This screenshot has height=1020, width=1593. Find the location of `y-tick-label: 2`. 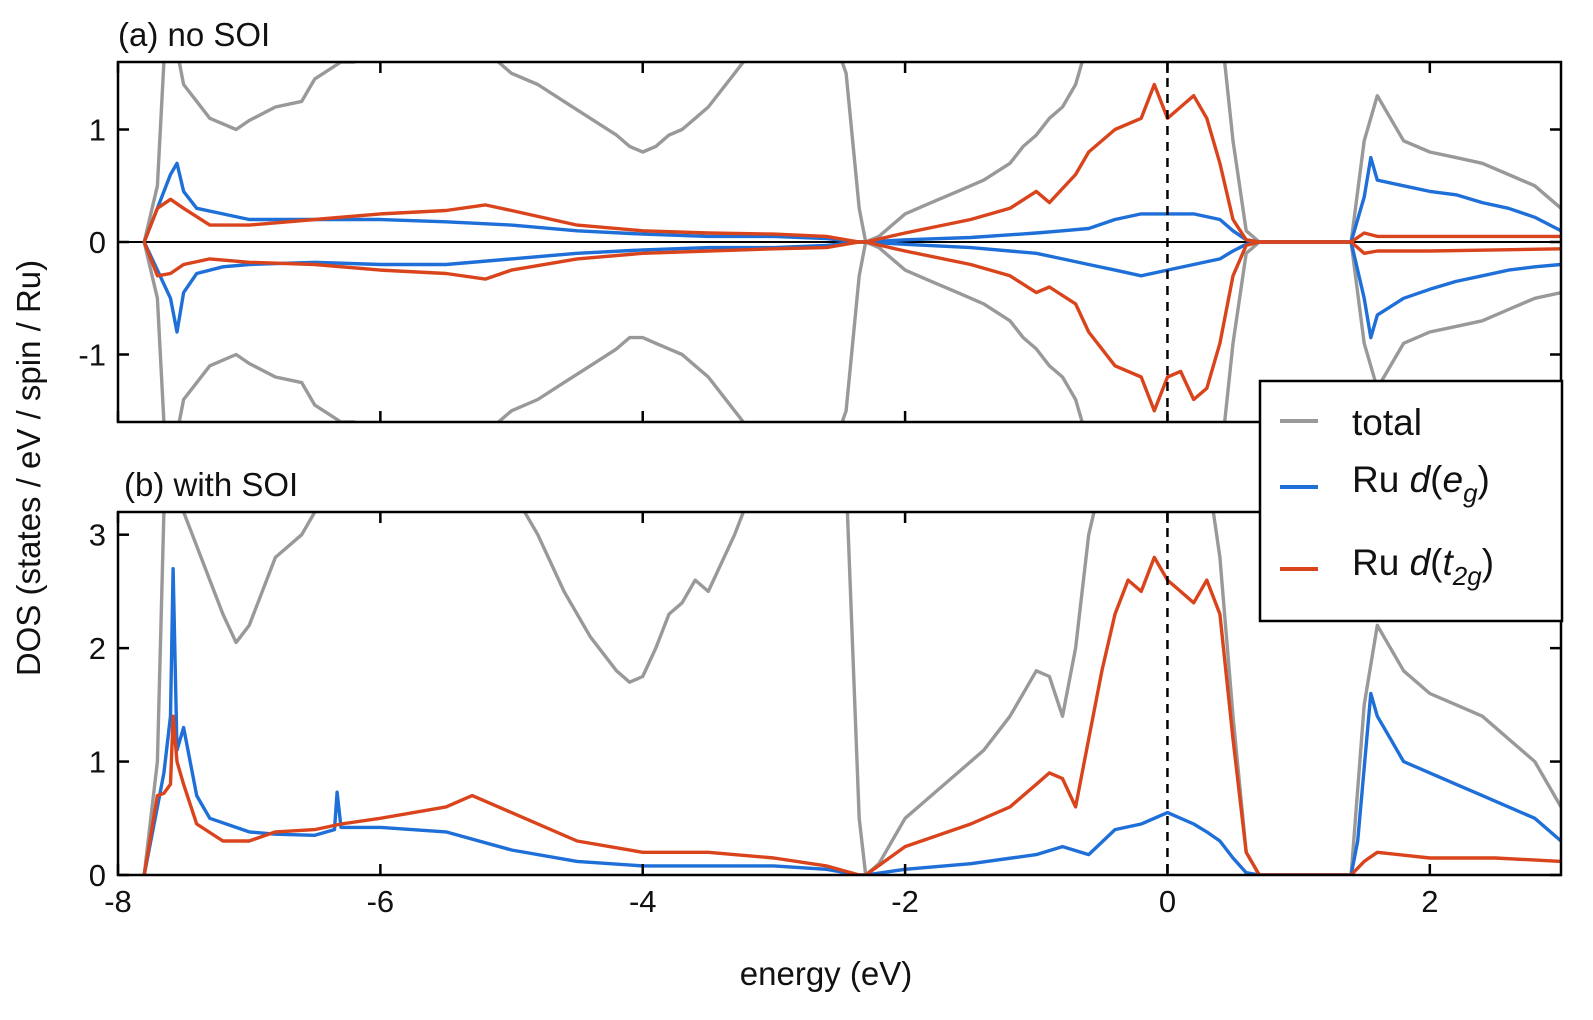

y-tick-label: 2 is located at coordinates (97, 648).